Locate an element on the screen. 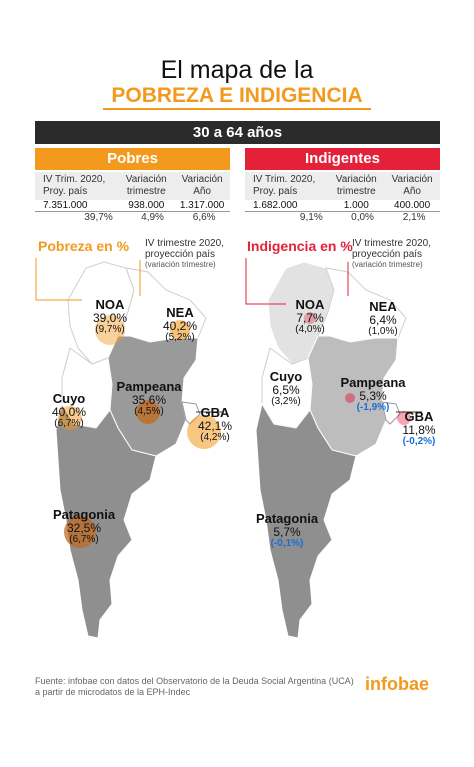 The height and width of the screenshot is (767, 474). ind-noa-label: NOA 7,7% (4,0%) is located at coordinates (310, 316).